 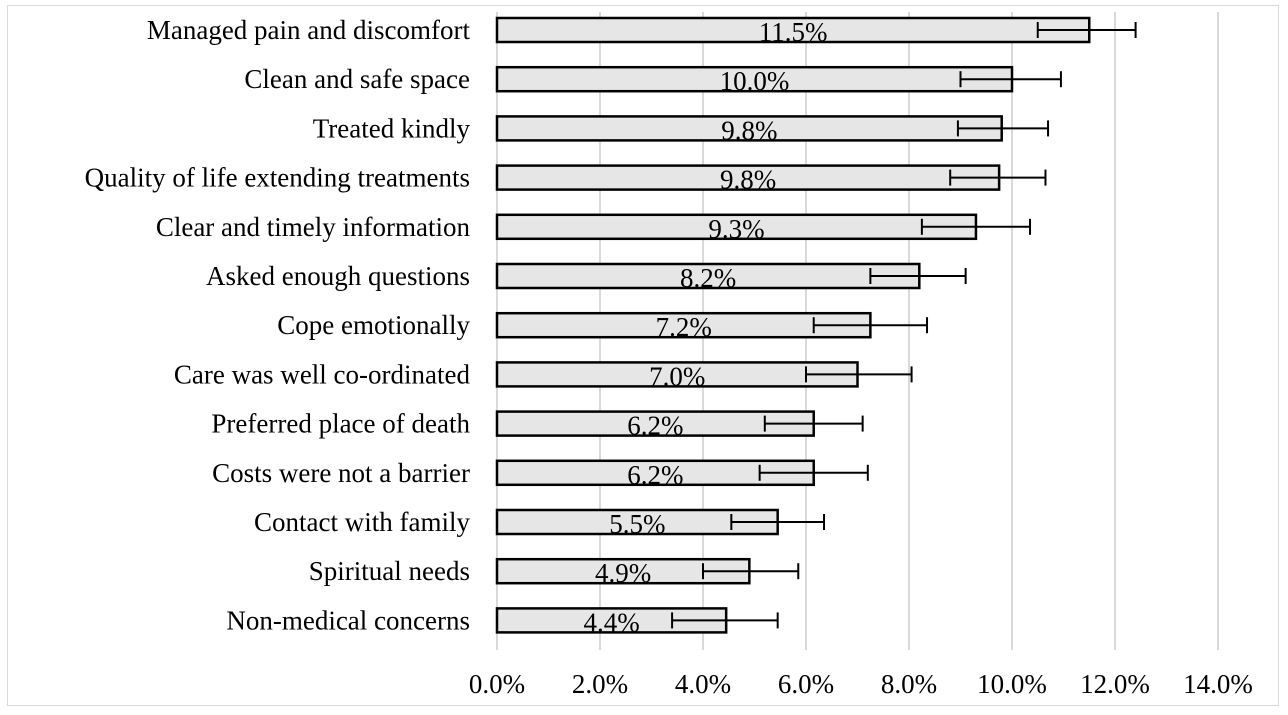 I want to click on data-label: 4.4%, so click(x=611, y=622).